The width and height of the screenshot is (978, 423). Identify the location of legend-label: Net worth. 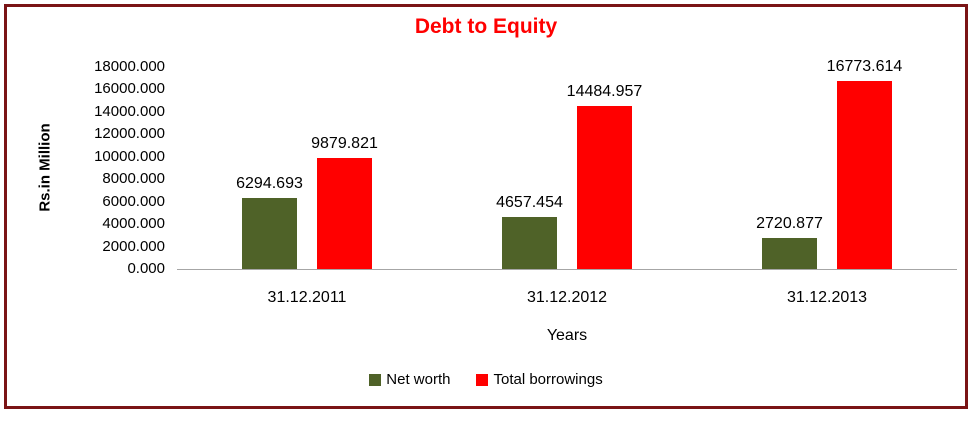
(418, 379).